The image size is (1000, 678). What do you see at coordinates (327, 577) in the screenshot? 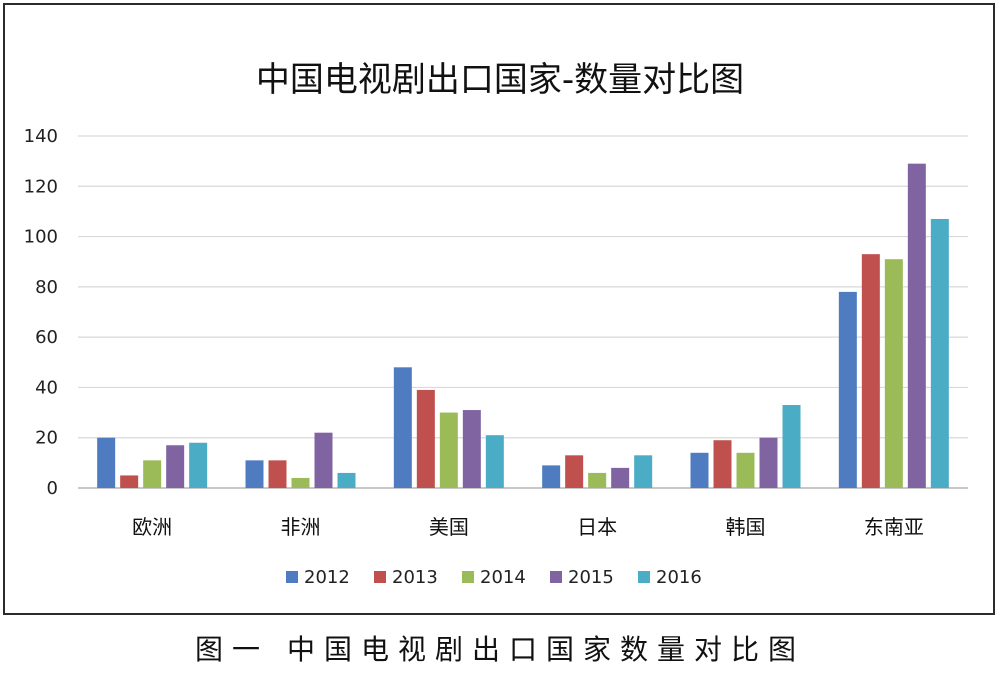
I see `legend-label: 2012` at bounding box center [327, 577].